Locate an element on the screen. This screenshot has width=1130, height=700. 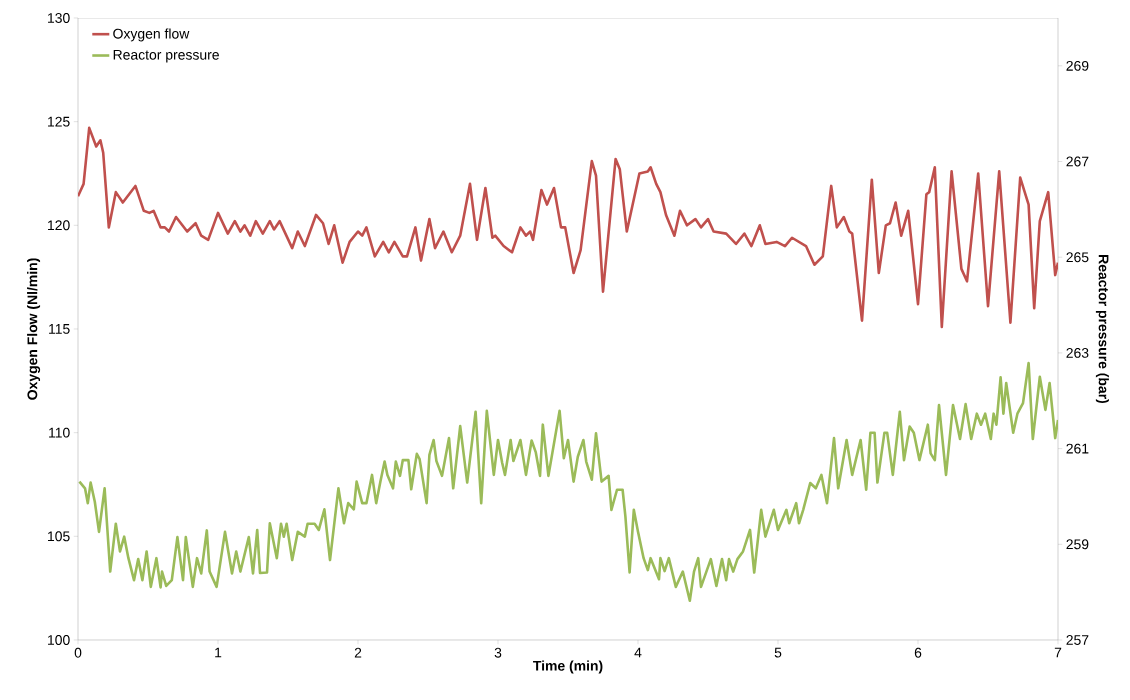
x-tick-label: 5 is located at coordinates (778, 652).